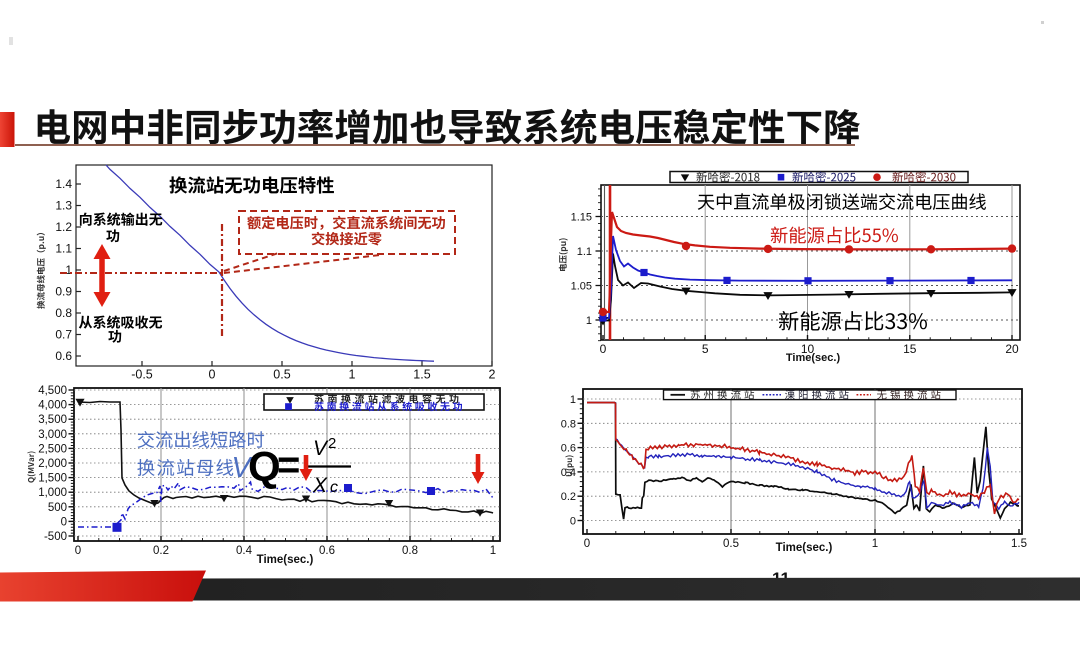  I want to click on svg-text: 4,500, so click(52, 391).